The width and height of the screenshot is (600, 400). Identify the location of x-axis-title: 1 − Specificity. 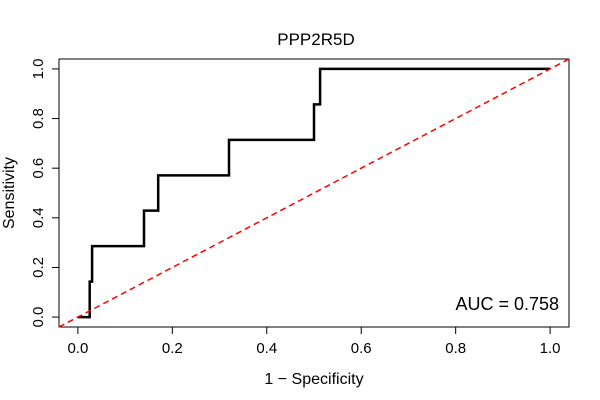
(313, 379).